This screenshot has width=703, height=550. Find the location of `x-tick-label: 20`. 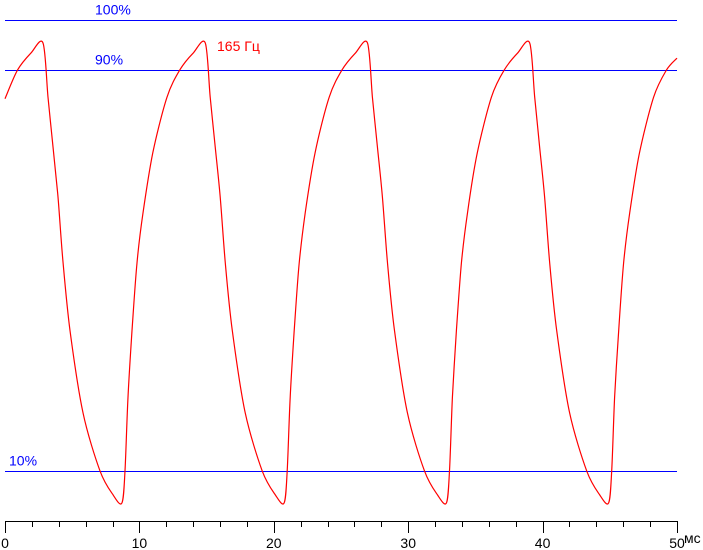

x-tick-label: 20 is located at coordinates (274, 542).